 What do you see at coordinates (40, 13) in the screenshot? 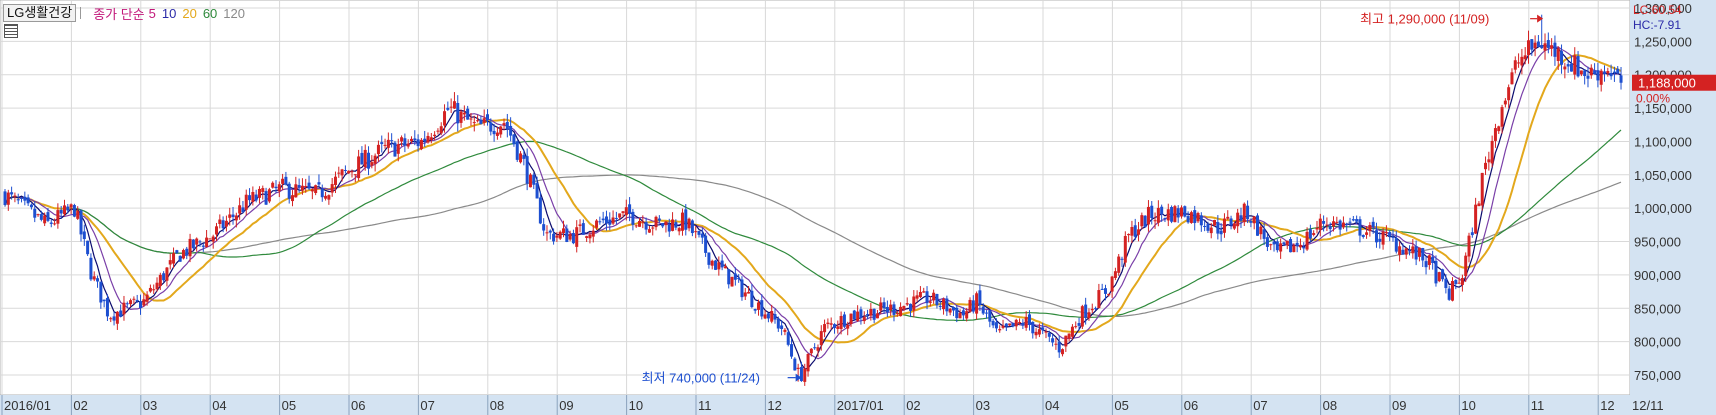
I see `ticker-selector: LG생활건강` at bounding box center [40, 13].